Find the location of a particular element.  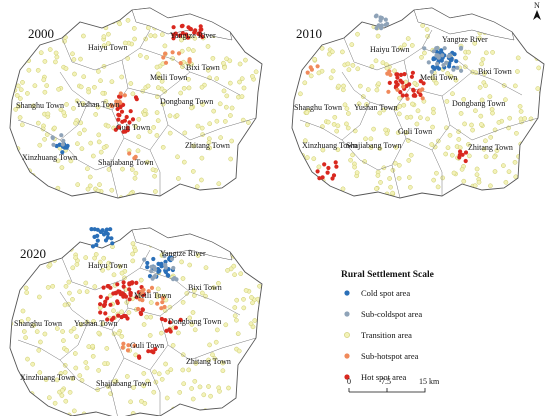

legend-item-subcold: Sub-coldspot area is located at coordinates (383, 314).